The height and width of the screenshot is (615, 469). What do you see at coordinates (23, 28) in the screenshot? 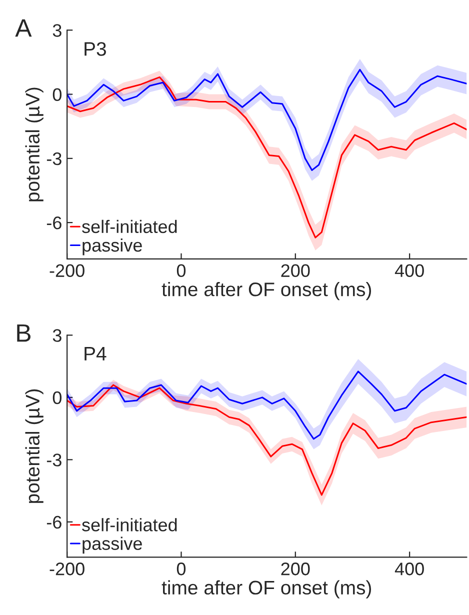
I see `text: A` at bounding box center [23, 28].